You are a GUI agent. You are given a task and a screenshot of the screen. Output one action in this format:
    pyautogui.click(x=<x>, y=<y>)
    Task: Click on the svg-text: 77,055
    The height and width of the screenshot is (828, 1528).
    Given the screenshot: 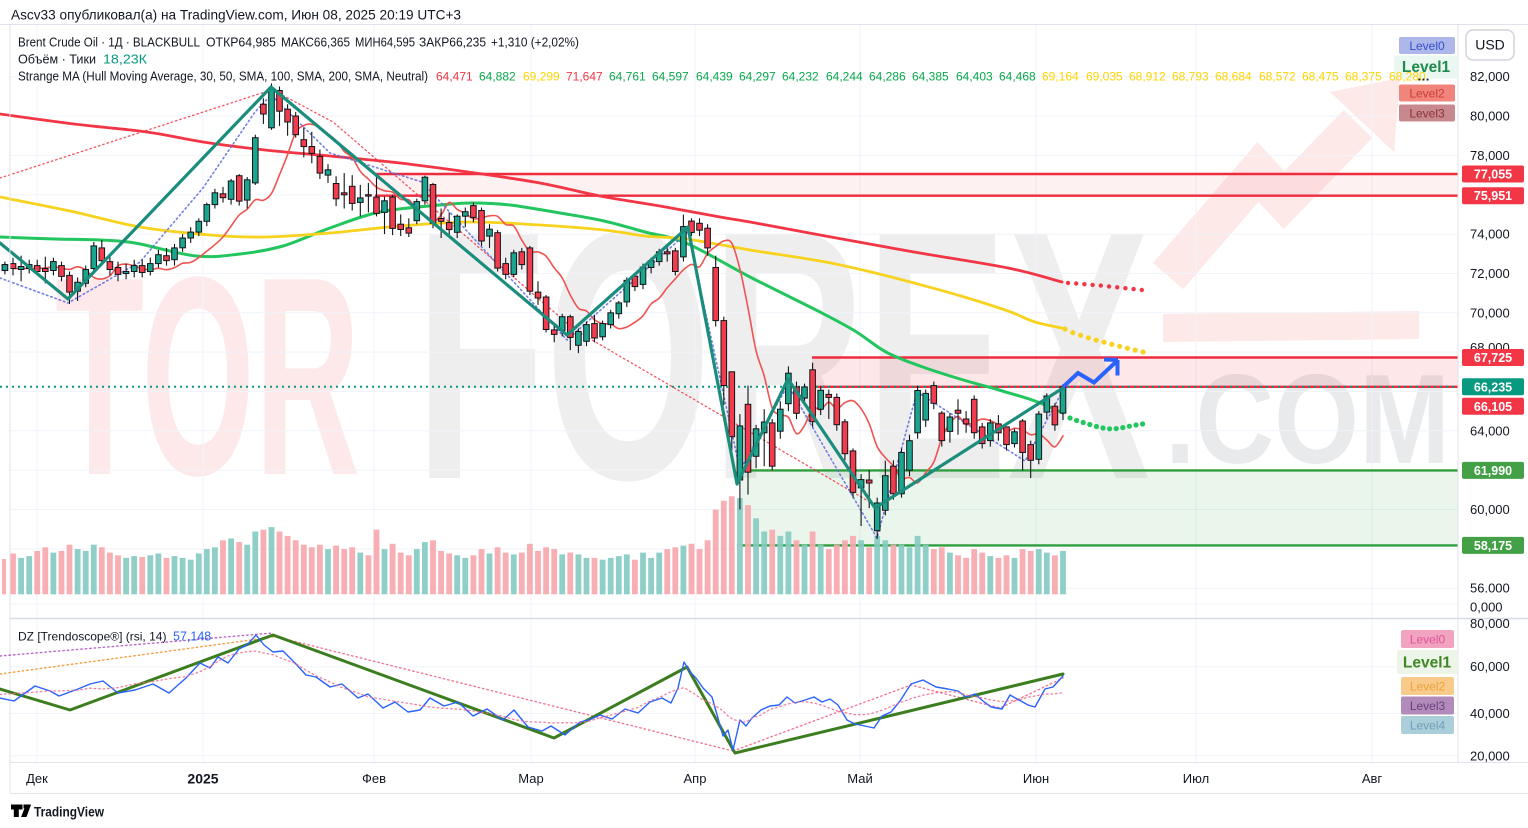 What is the action you would take?
    pyautogui.click(x=1493, y=174)
    